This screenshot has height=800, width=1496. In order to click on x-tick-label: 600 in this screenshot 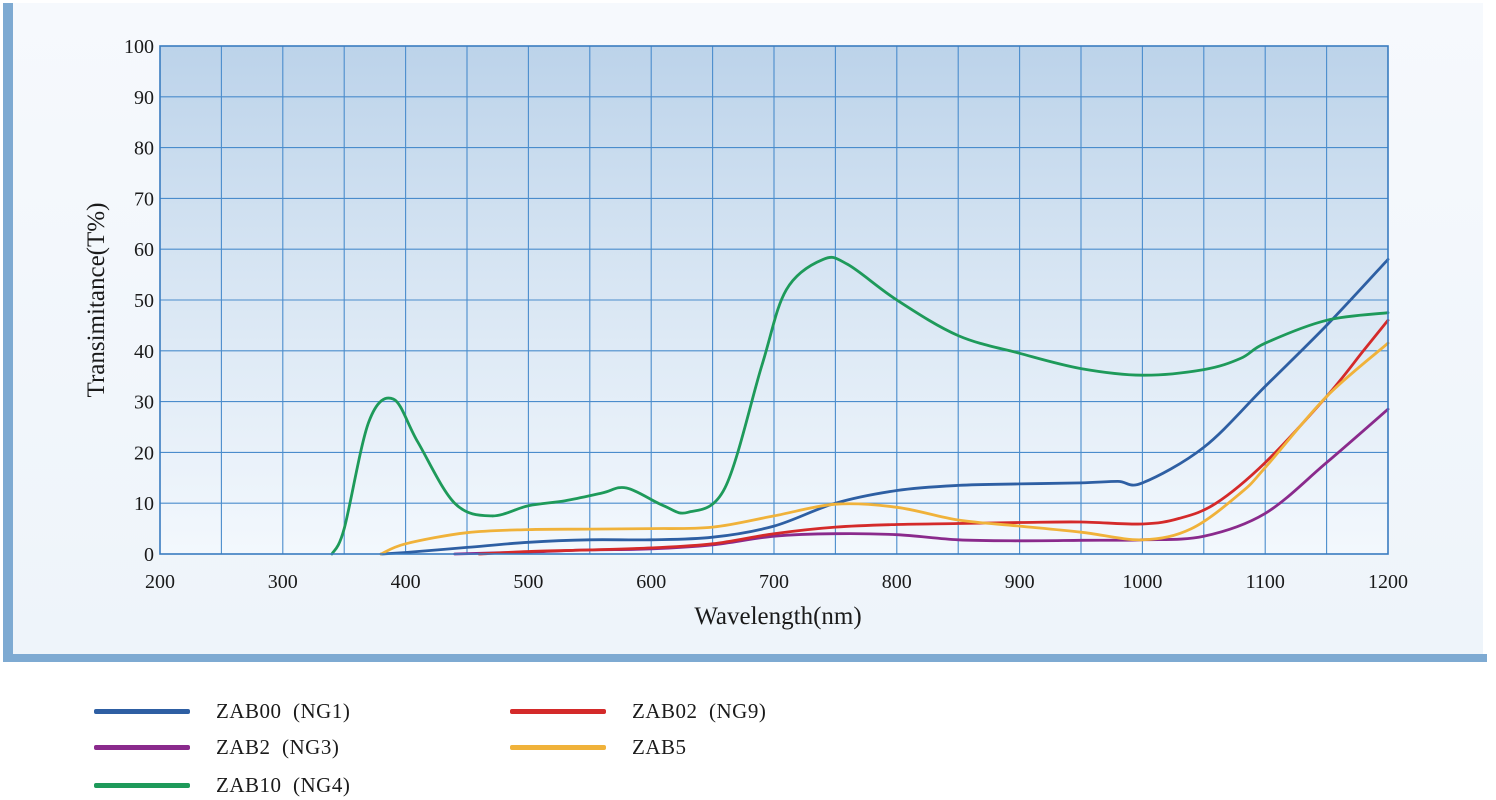, I will do `click(651, 582)`.